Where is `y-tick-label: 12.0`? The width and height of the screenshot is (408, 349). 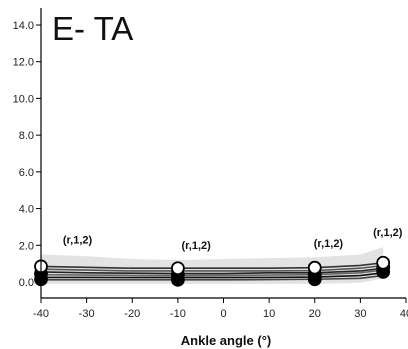
y-tick-label: 12.0 is located at coordinates (23, 63).